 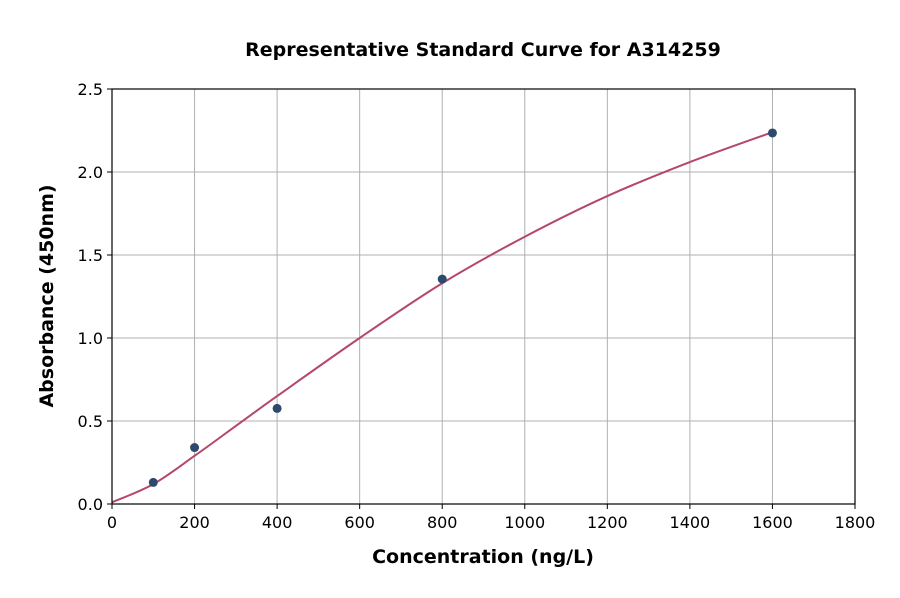 What do you see at coordinates (359, 522) in the screenshot?
I see `x-tick-label: 600` at bounding box center [359, 522].